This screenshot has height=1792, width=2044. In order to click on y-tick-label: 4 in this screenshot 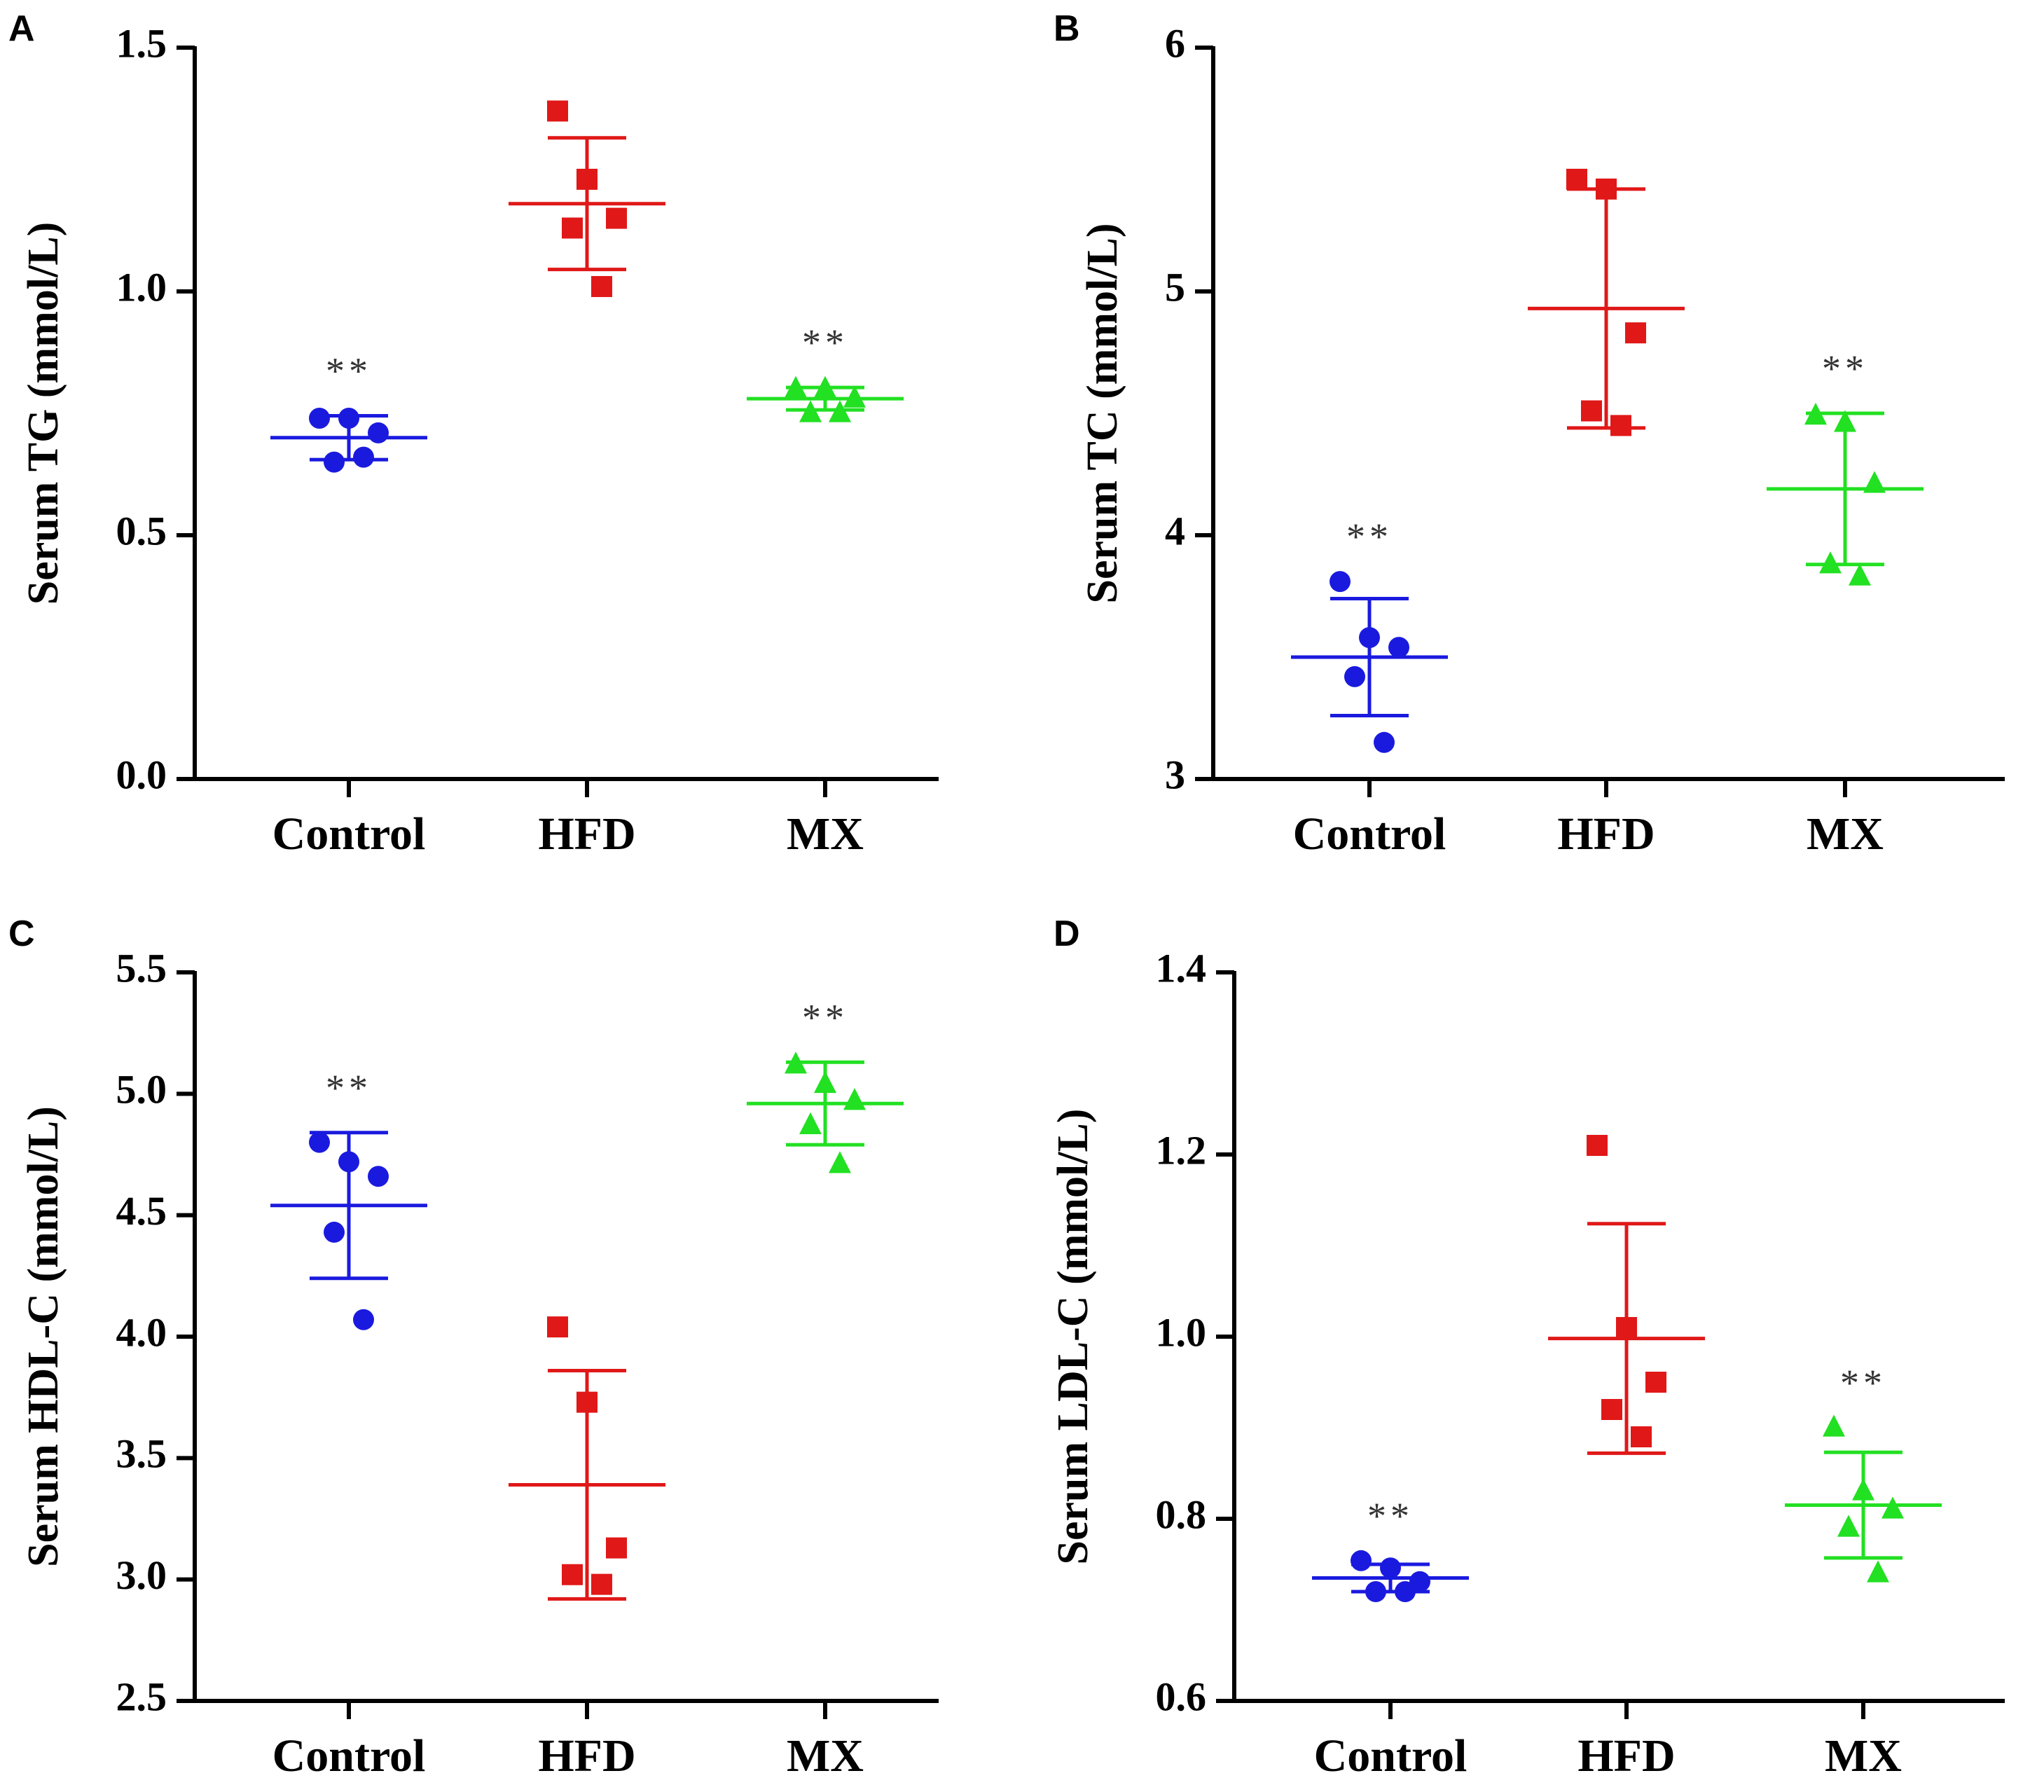, I will do `click(1175, 531)`.